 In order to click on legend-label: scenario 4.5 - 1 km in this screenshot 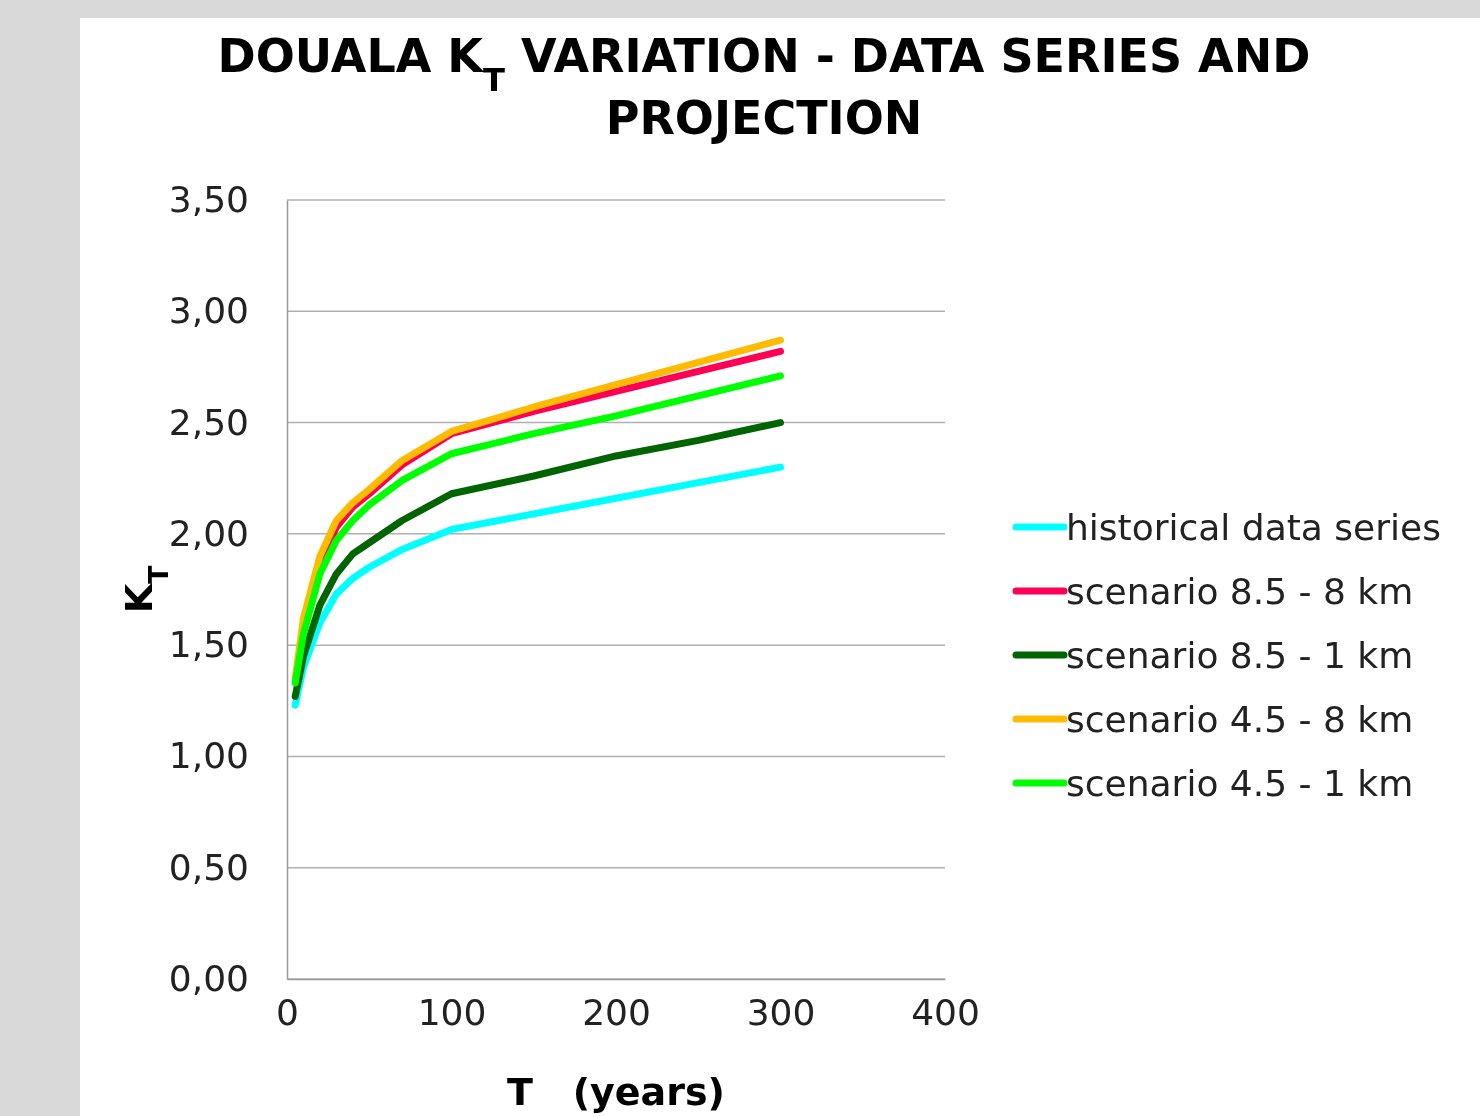, I will do `click(1240, 783)`.